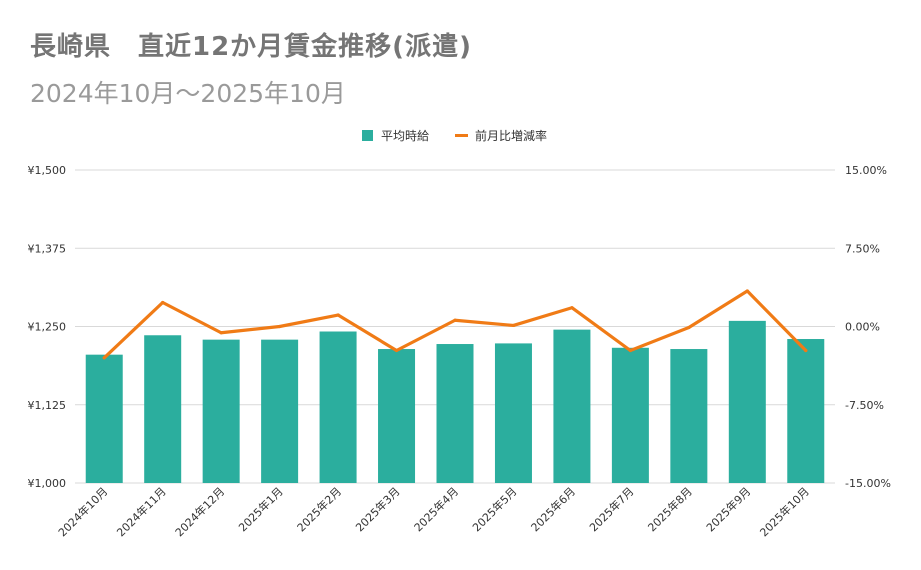  Describe the element at coordinates (188, 93) in the screenshot. I see `chart-subtitle: 2024年10月～2025年10月` at that location.